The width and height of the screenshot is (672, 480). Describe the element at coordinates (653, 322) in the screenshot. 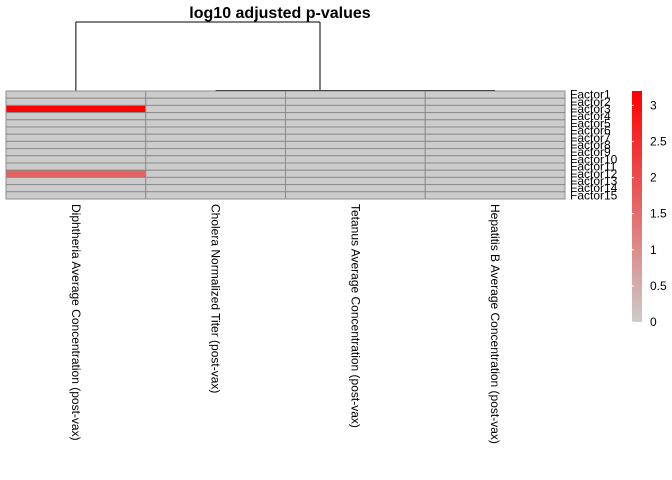

I see `legend-tick-label: 0` at that location.